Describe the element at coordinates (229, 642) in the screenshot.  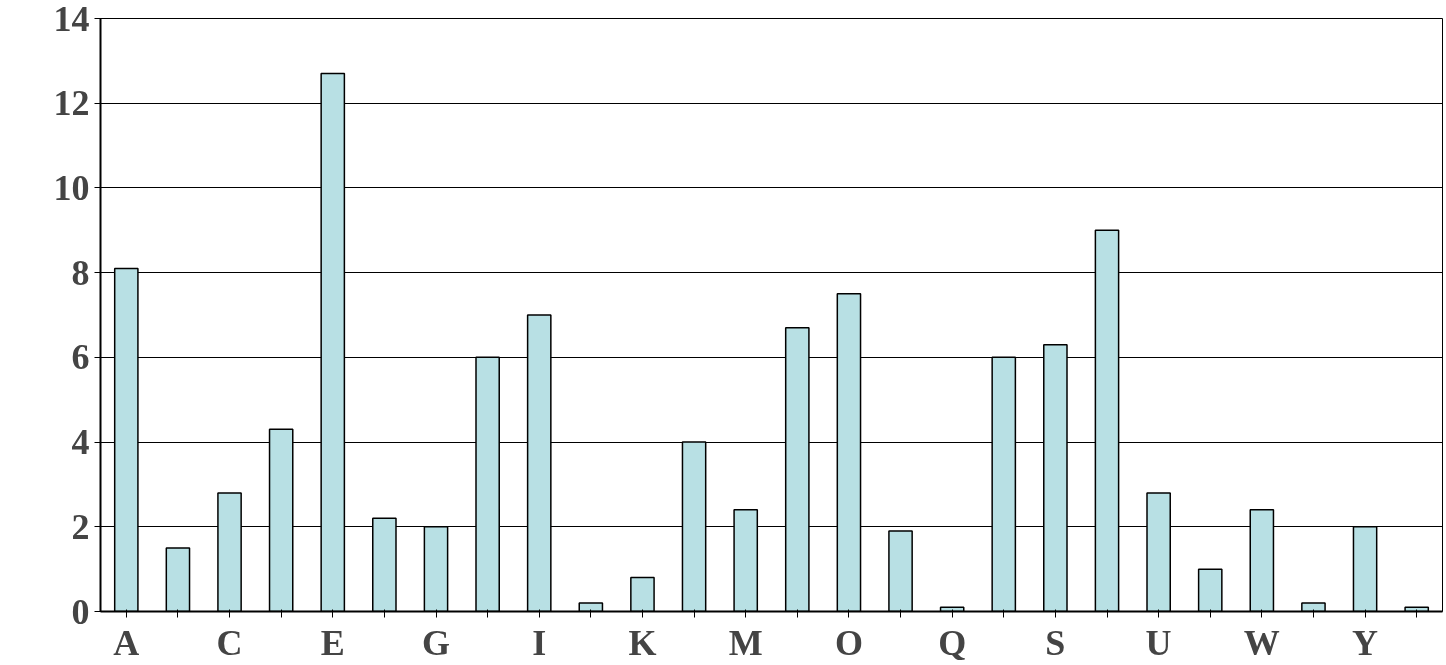
I see `x-tick-label: C` at that location.